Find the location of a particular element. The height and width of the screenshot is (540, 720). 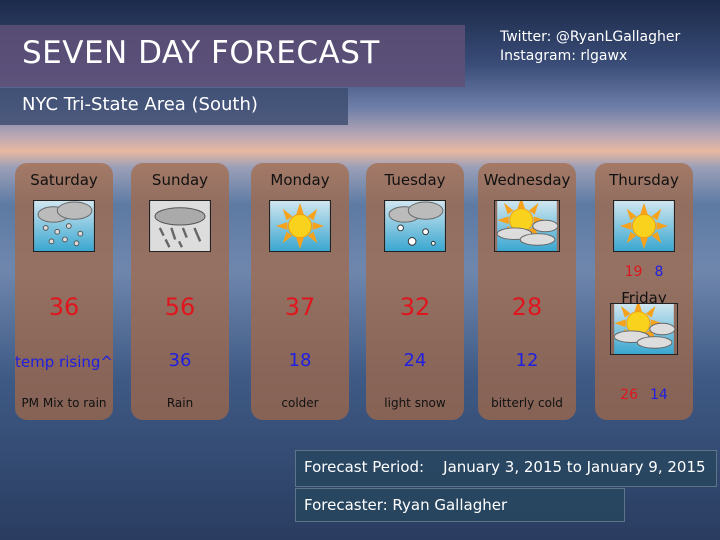

day-name: Wednesday is located at coordinates (527, 180).